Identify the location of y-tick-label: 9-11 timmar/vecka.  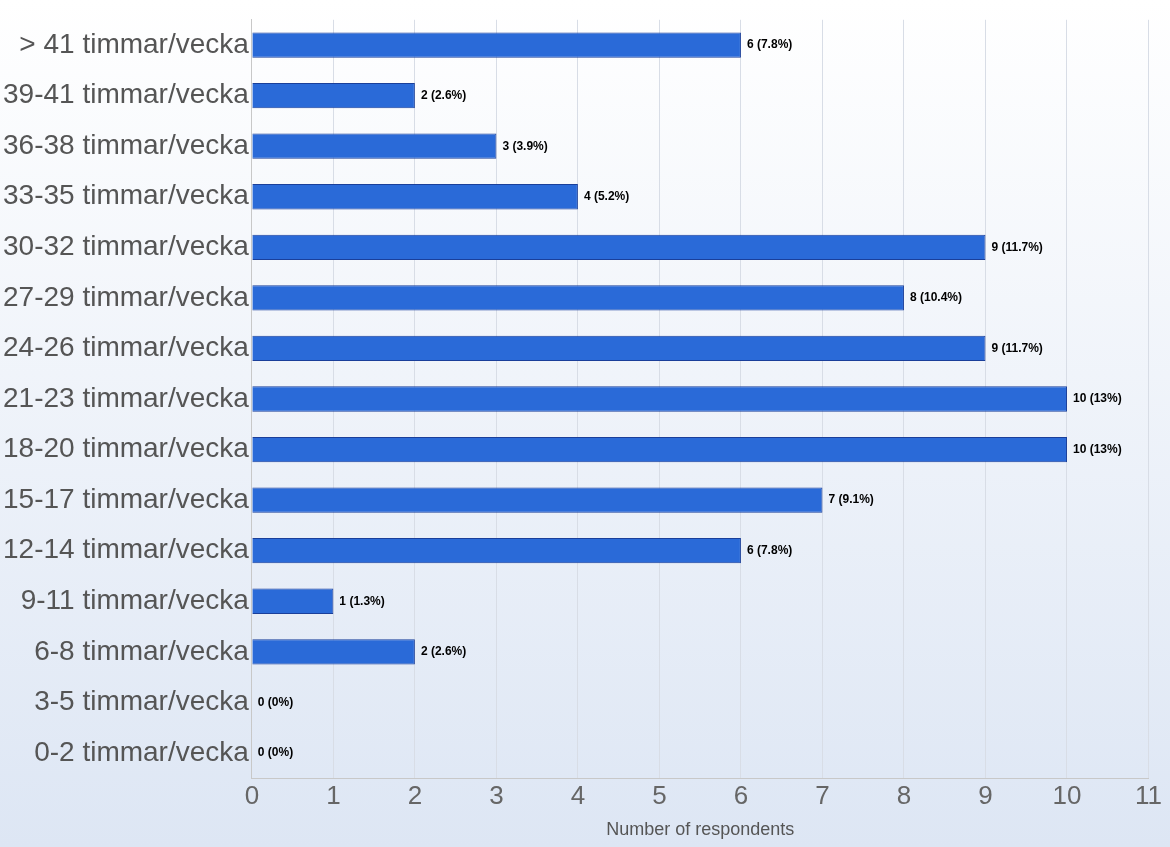
(135, 599).